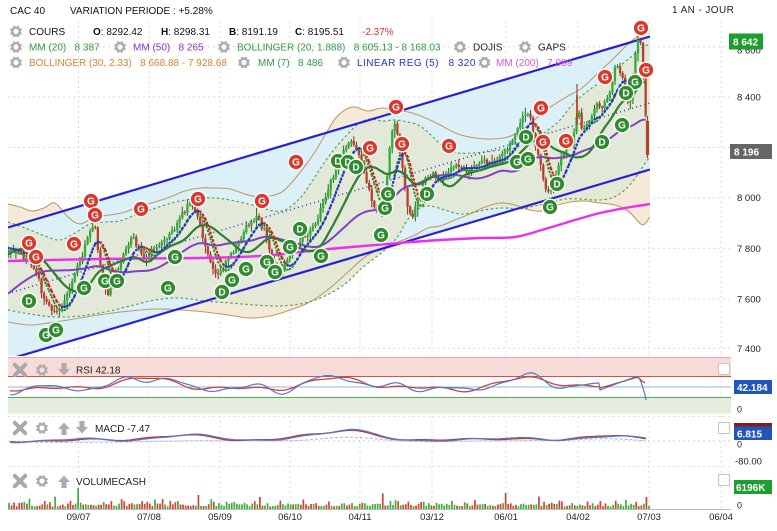 Image resolution: width=777 pixels, height=531 pixels. Describe the element at coordinates (751, 488) in the screenshot. I see `svg-text: 6196K` at that location.